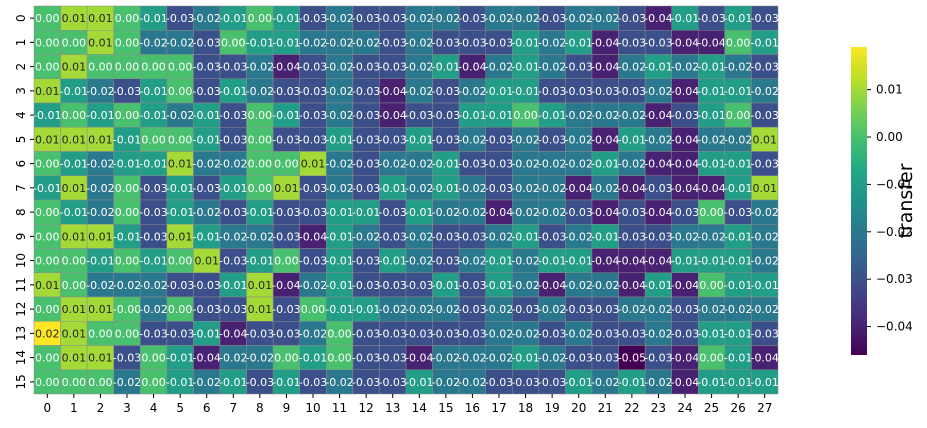 The image size is (927, 428). Describe the element at coordinates (894, 184) in the screenshot. I see `colorbar-tick-label: −0.01` at that location.